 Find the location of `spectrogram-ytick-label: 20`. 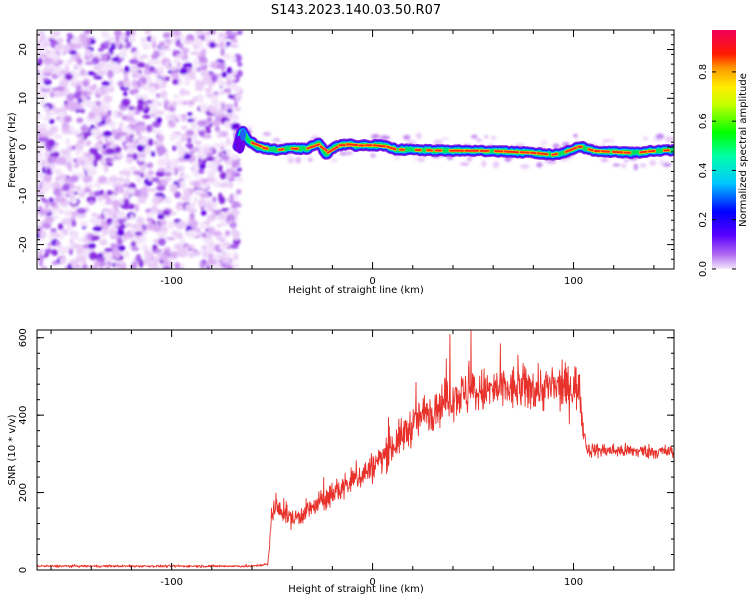

spectrogram-ytick-label: 20 is located at coordinates (23, 49).